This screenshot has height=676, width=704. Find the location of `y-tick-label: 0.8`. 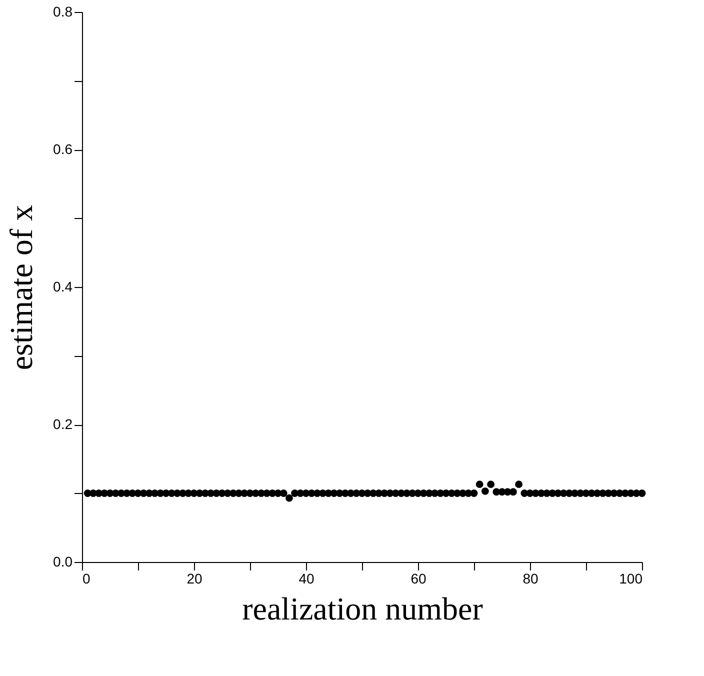

y-tick-label: 0.8 is located at coordinates (63, 12).